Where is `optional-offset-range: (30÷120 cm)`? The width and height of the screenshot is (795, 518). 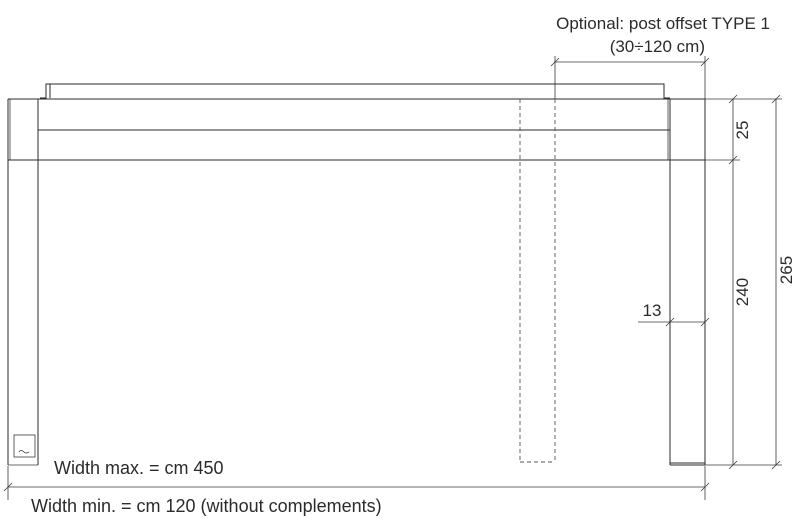 optional-offset-range: (30÷120 cm) is located at coordinates (657, 46).